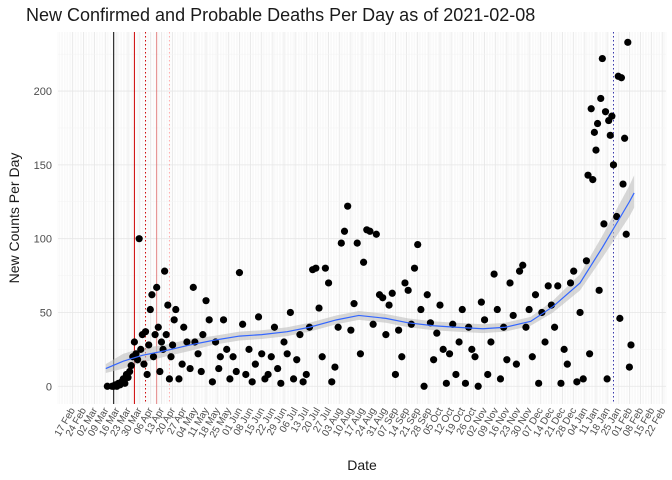 The height and width of the screenshot is (480, 672). I want to click on y-tick-label: 150, so click(43, 166).